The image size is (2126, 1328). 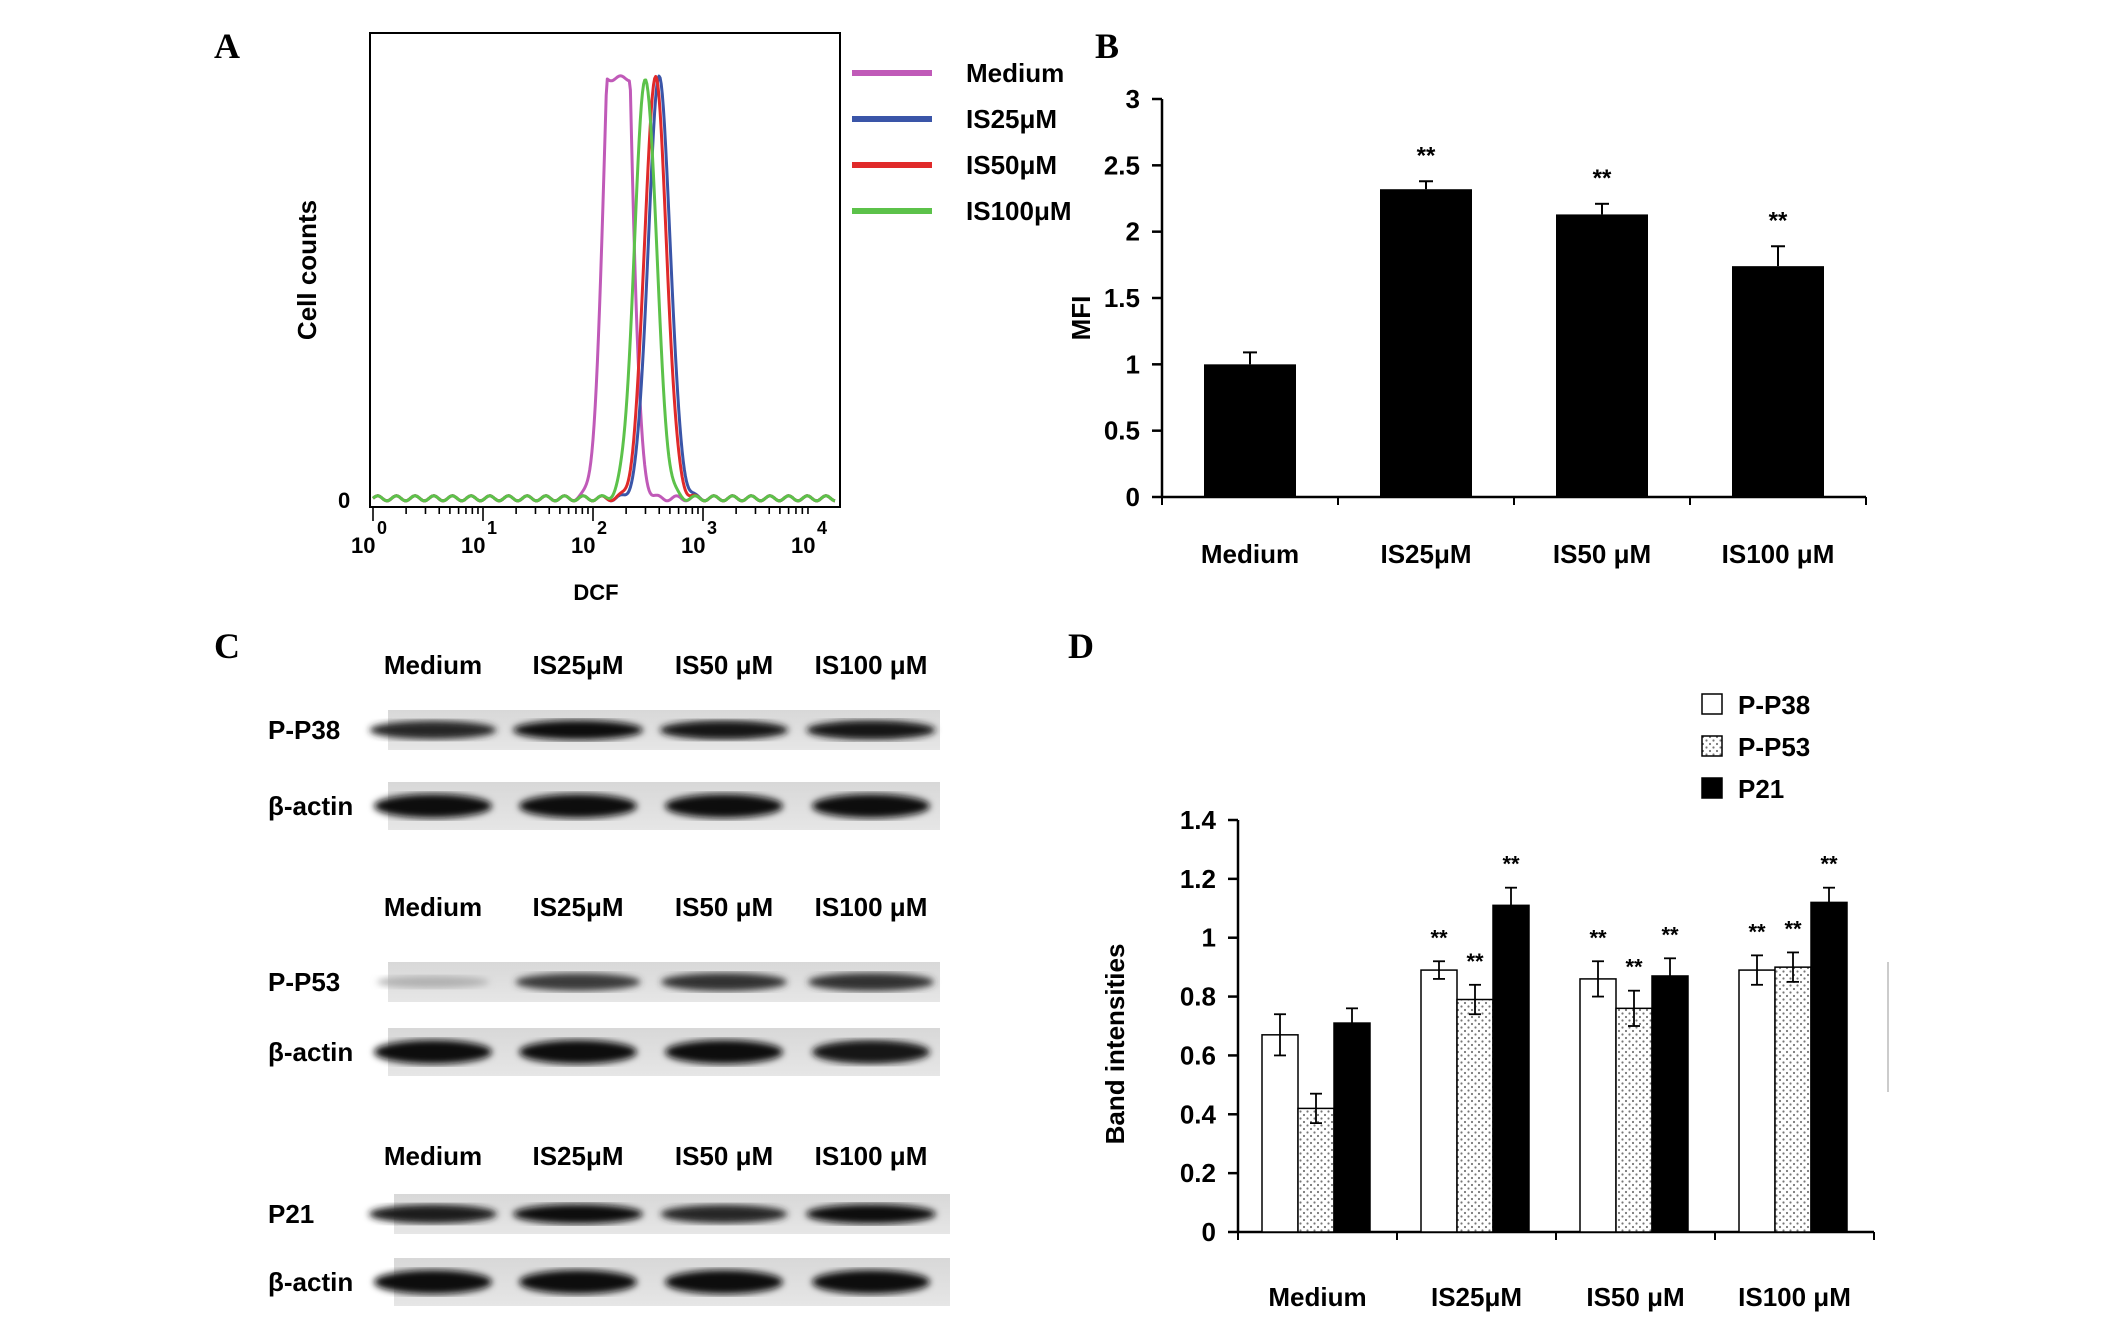 What do you see at coordinates (1011, 119) in the screenshot?
I see `legend-label: IS25μM` at bounding box center [1011, 119].